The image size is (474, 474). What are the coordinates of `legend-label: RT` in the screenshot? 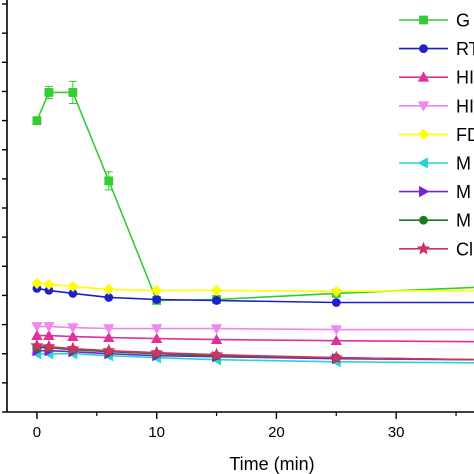 It's located at (465, 49).